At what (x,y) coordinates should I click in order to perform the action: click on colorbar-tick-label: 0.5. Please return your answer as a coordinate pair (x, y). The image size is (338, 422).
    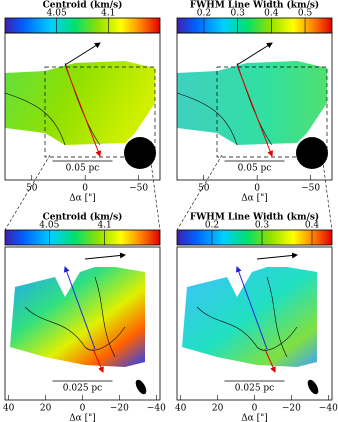
    Looking at the image, I should click on (305, 14).